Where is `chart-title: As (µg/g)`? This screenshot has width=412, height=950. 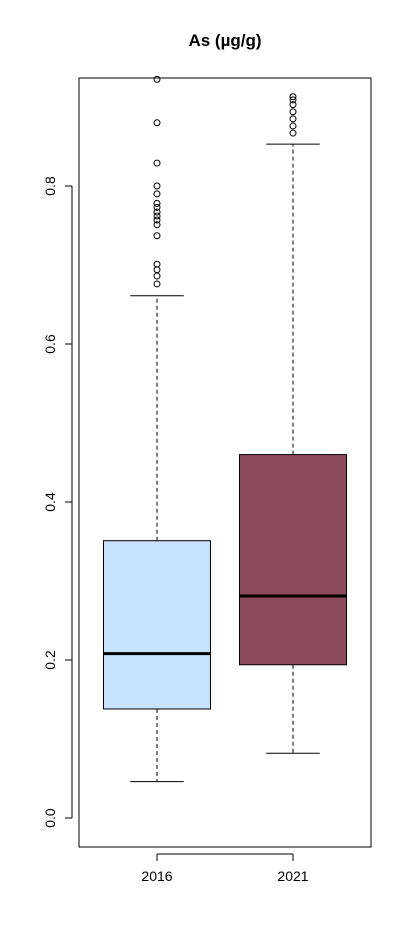
chart-title: As (µg/g) is located at coordinates (224, 40).